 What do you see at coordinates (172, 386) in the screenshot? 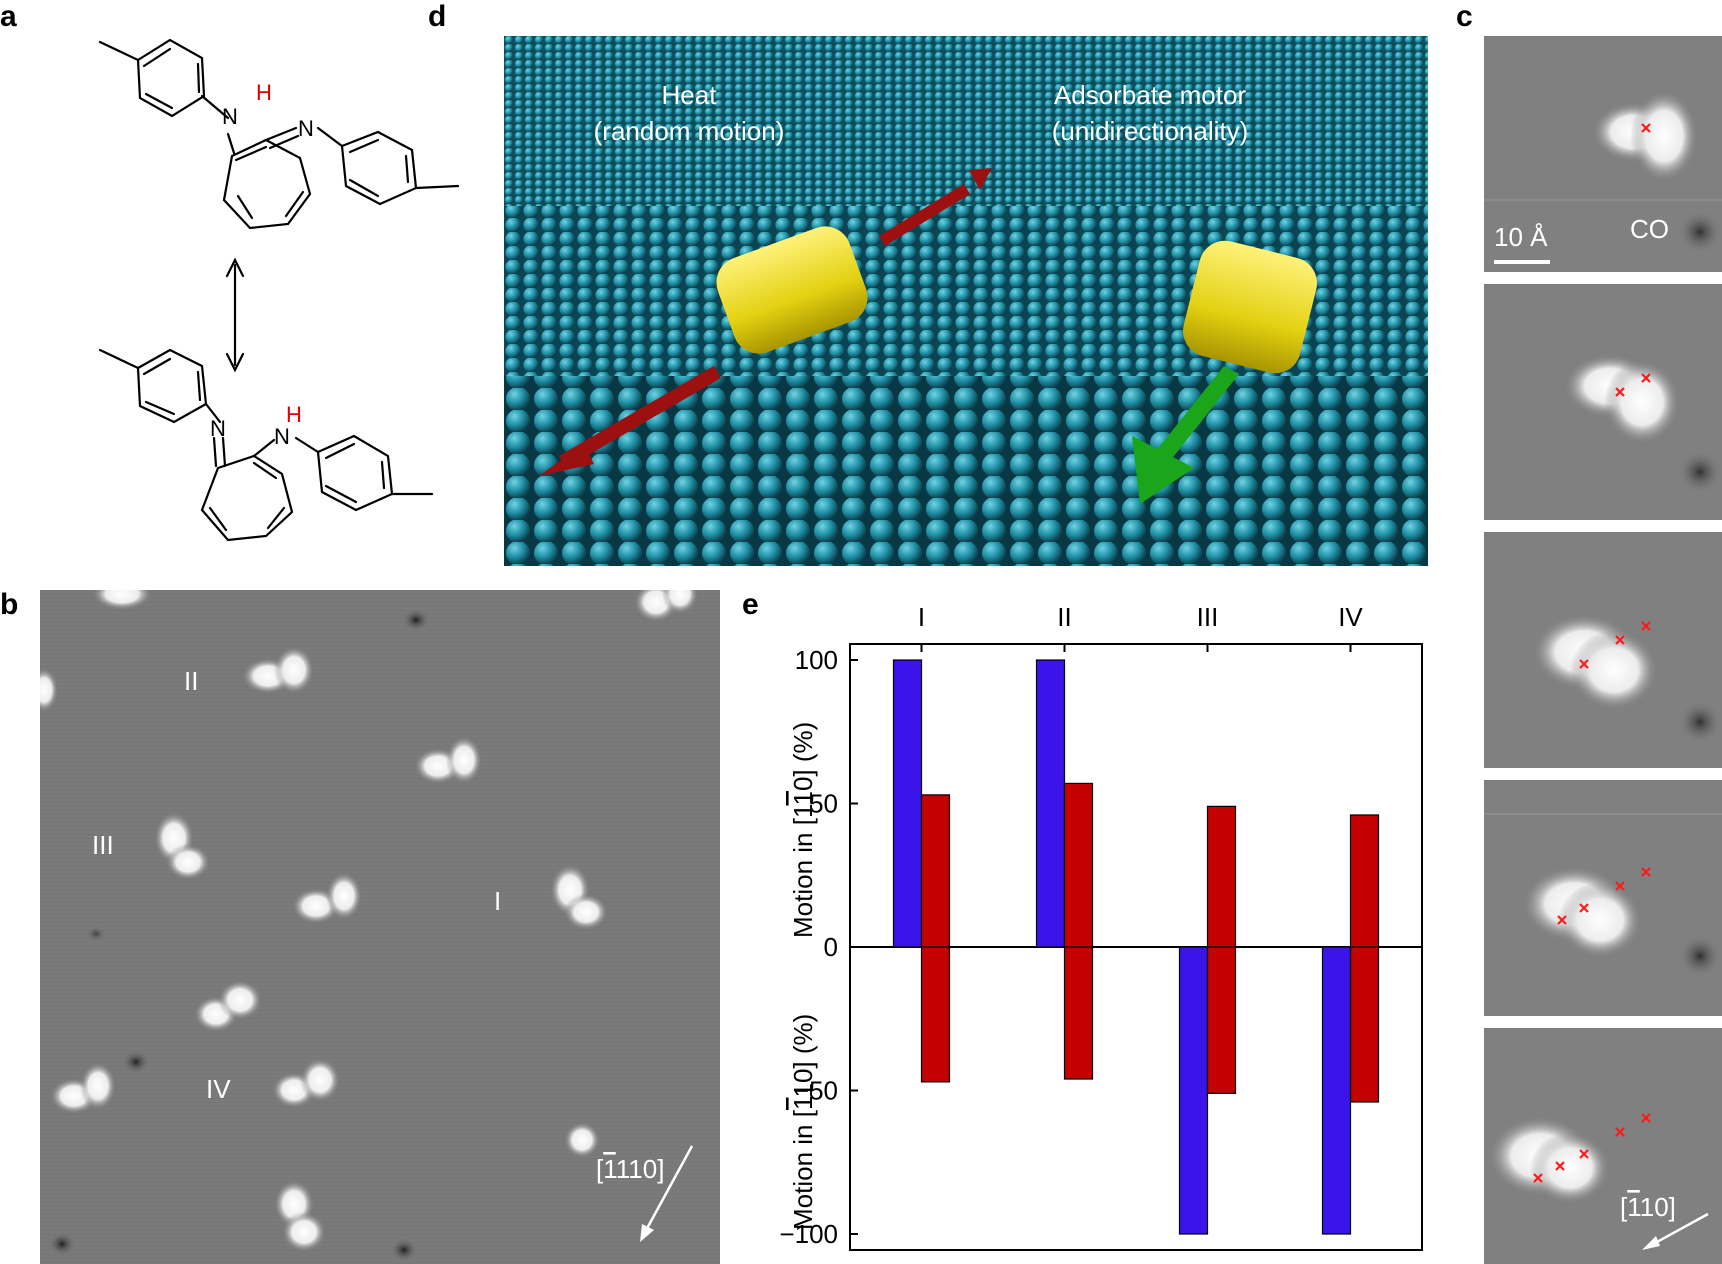
I see `tolyl-ring-bottom-left` at bounding box center [172, 386].